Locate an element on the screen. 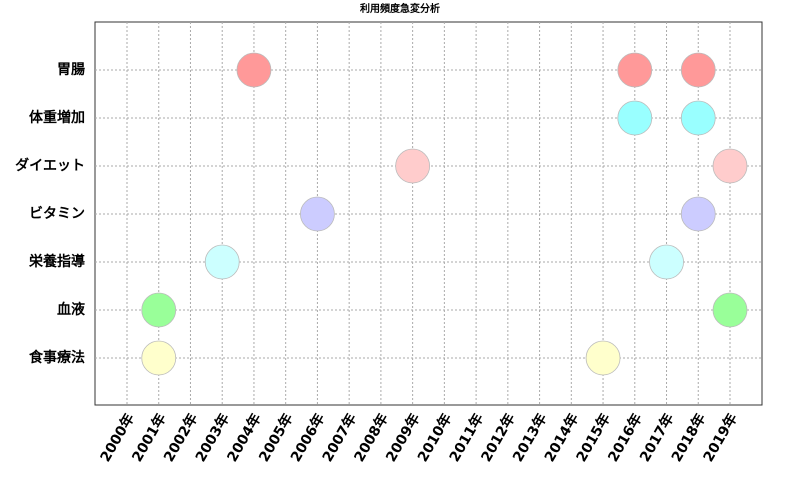  y-tick-label: ダイエット is located at coordinates (50, 165).